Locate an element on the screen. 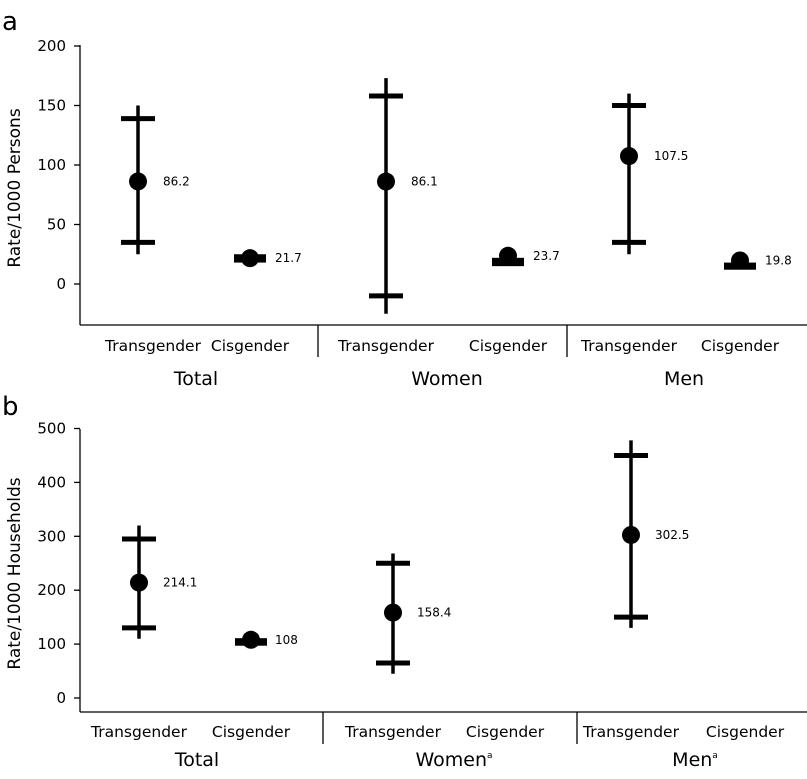 The image size is (807, 779). panel-b-group-label: Total is located at coordinates (196, 760).